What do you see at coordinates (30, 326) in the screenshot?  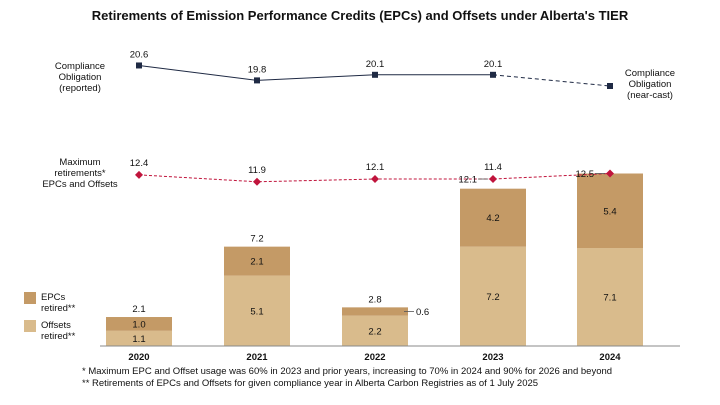 I see `legend-swatch-offsets` at bounding box center [30, 326].